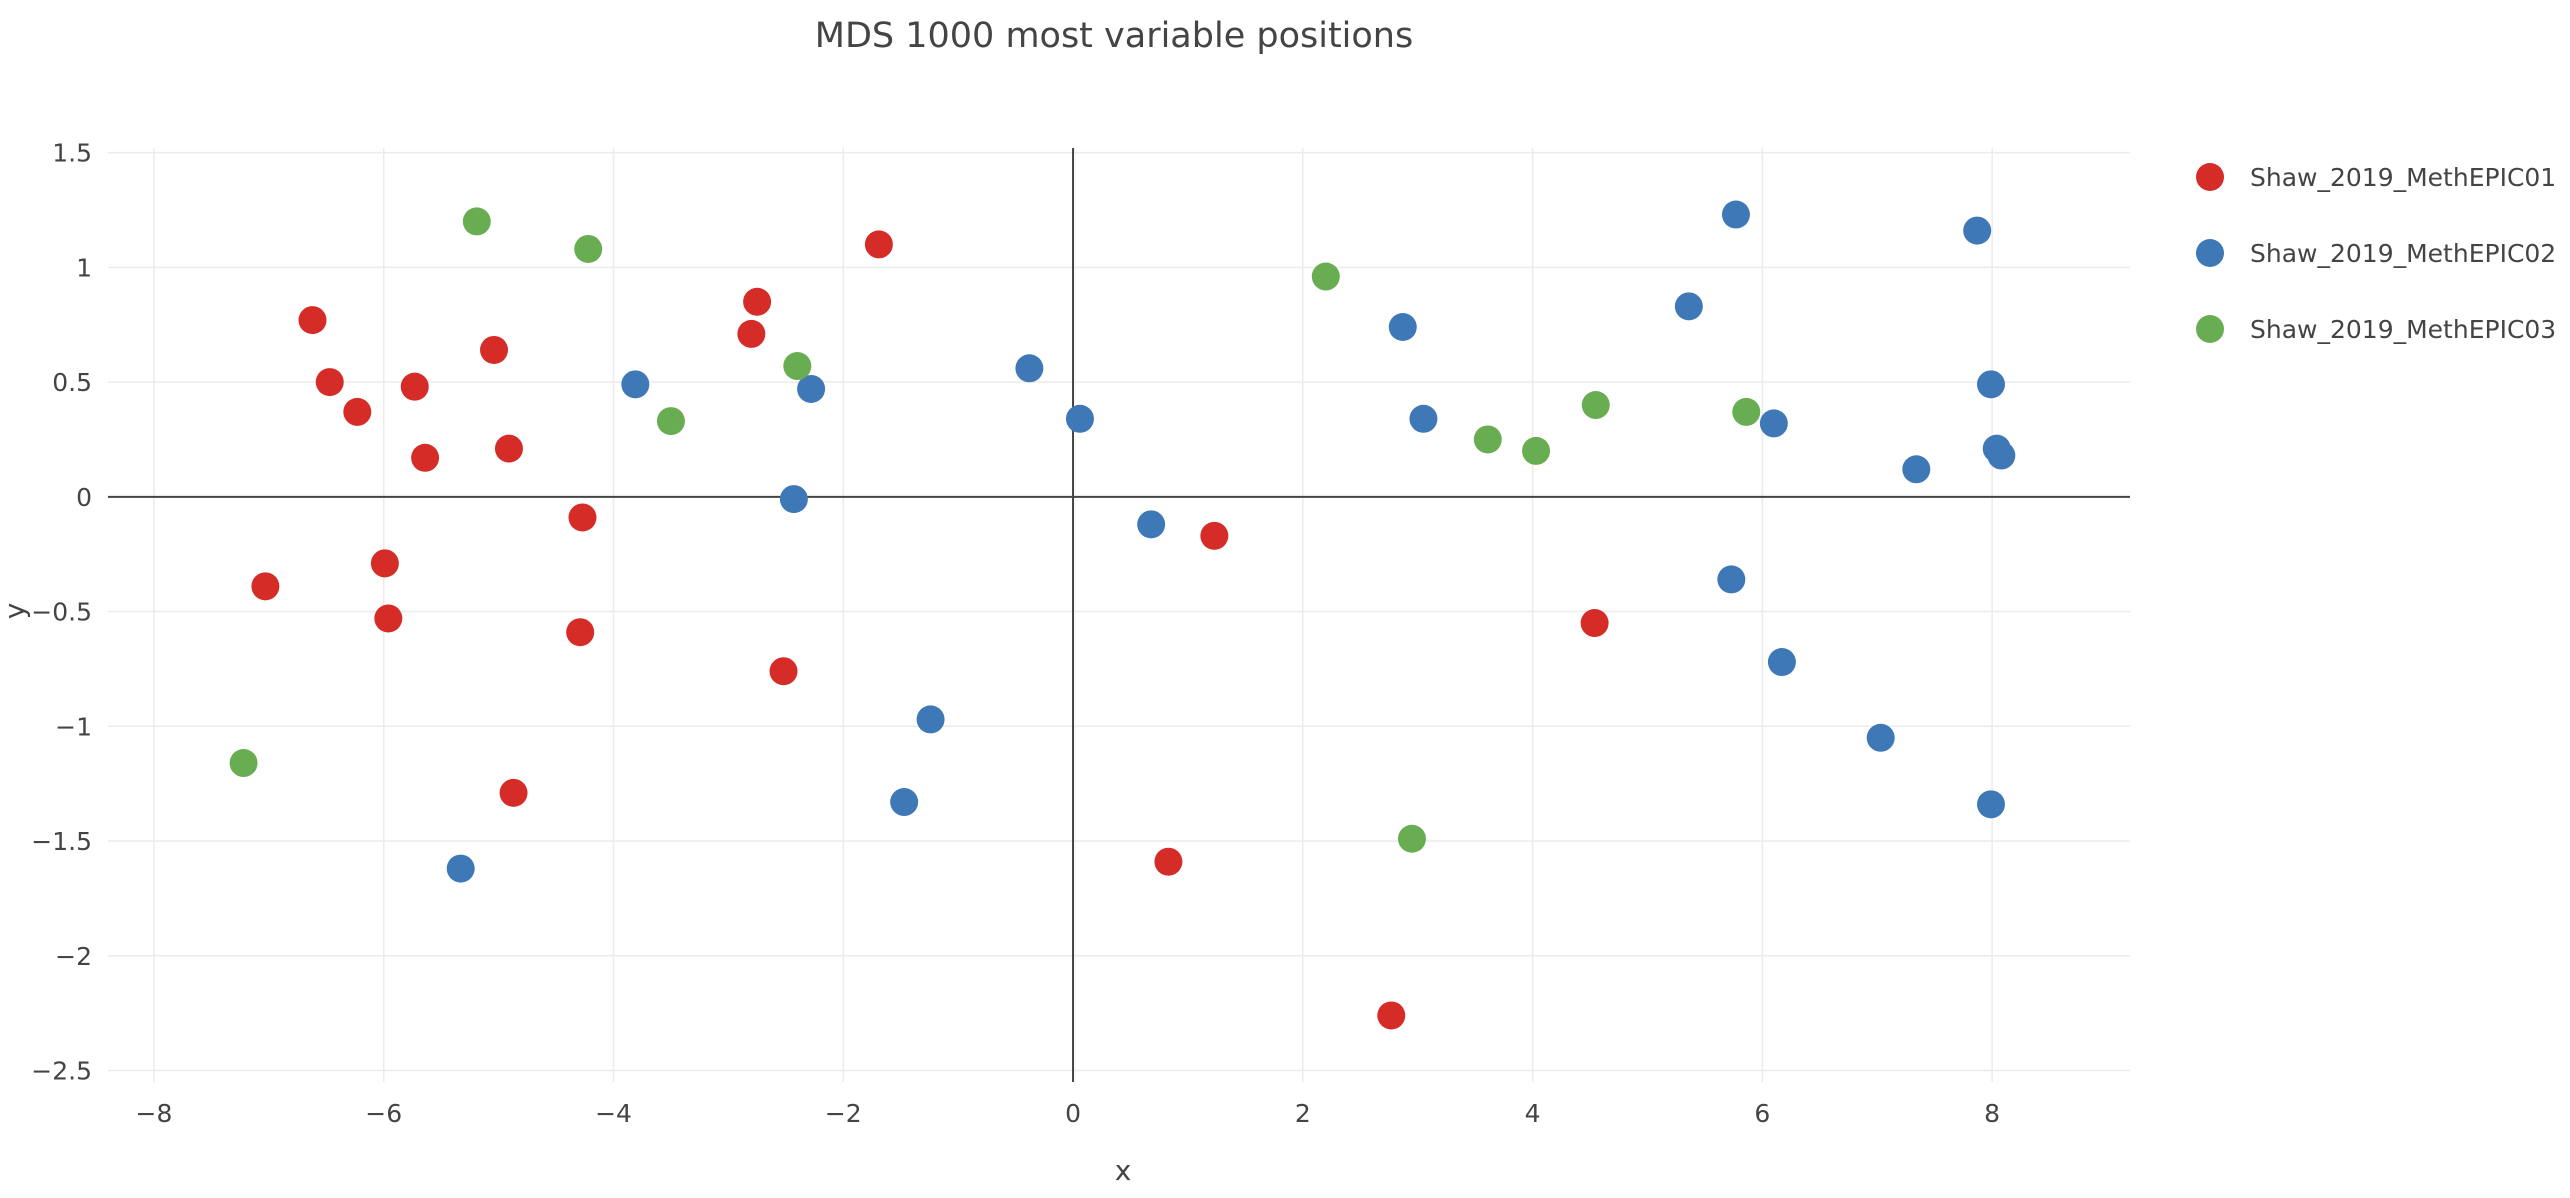  What do you see at coordinates (1114, 36) in the screenshot?
I see `chart-title: MDS 1000 most variable positions` at bounding box center [1114, 36].